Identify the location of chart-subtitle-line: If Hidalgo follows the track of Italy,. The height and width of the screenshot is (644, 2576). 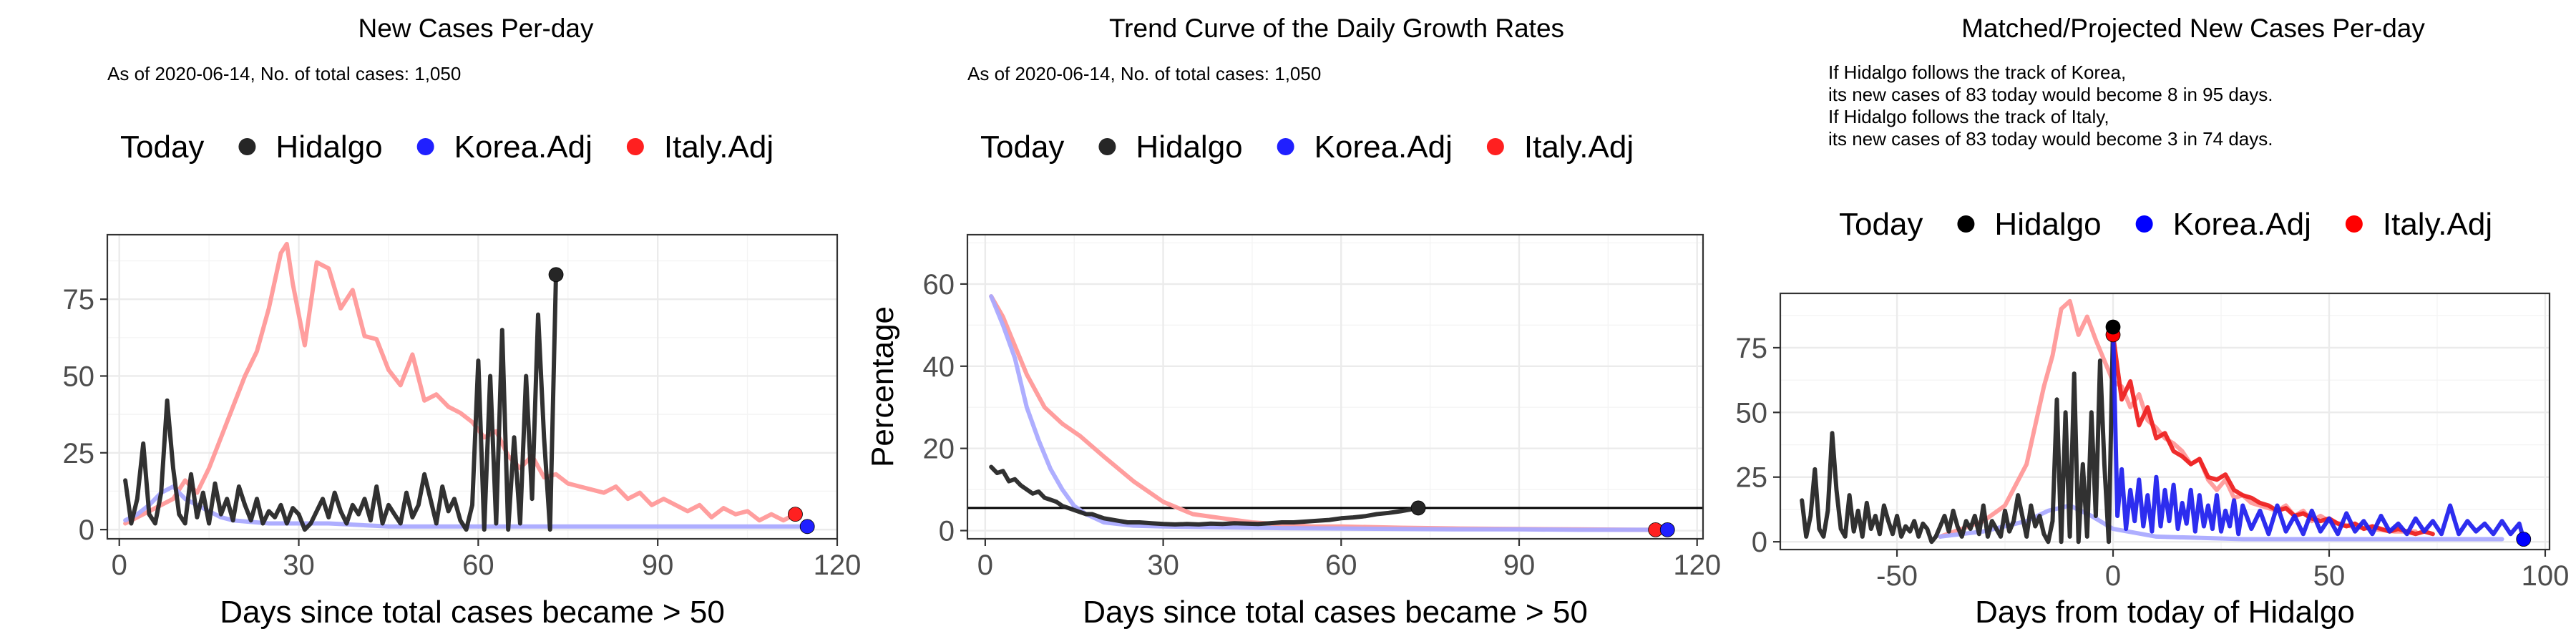
(1968, 116).